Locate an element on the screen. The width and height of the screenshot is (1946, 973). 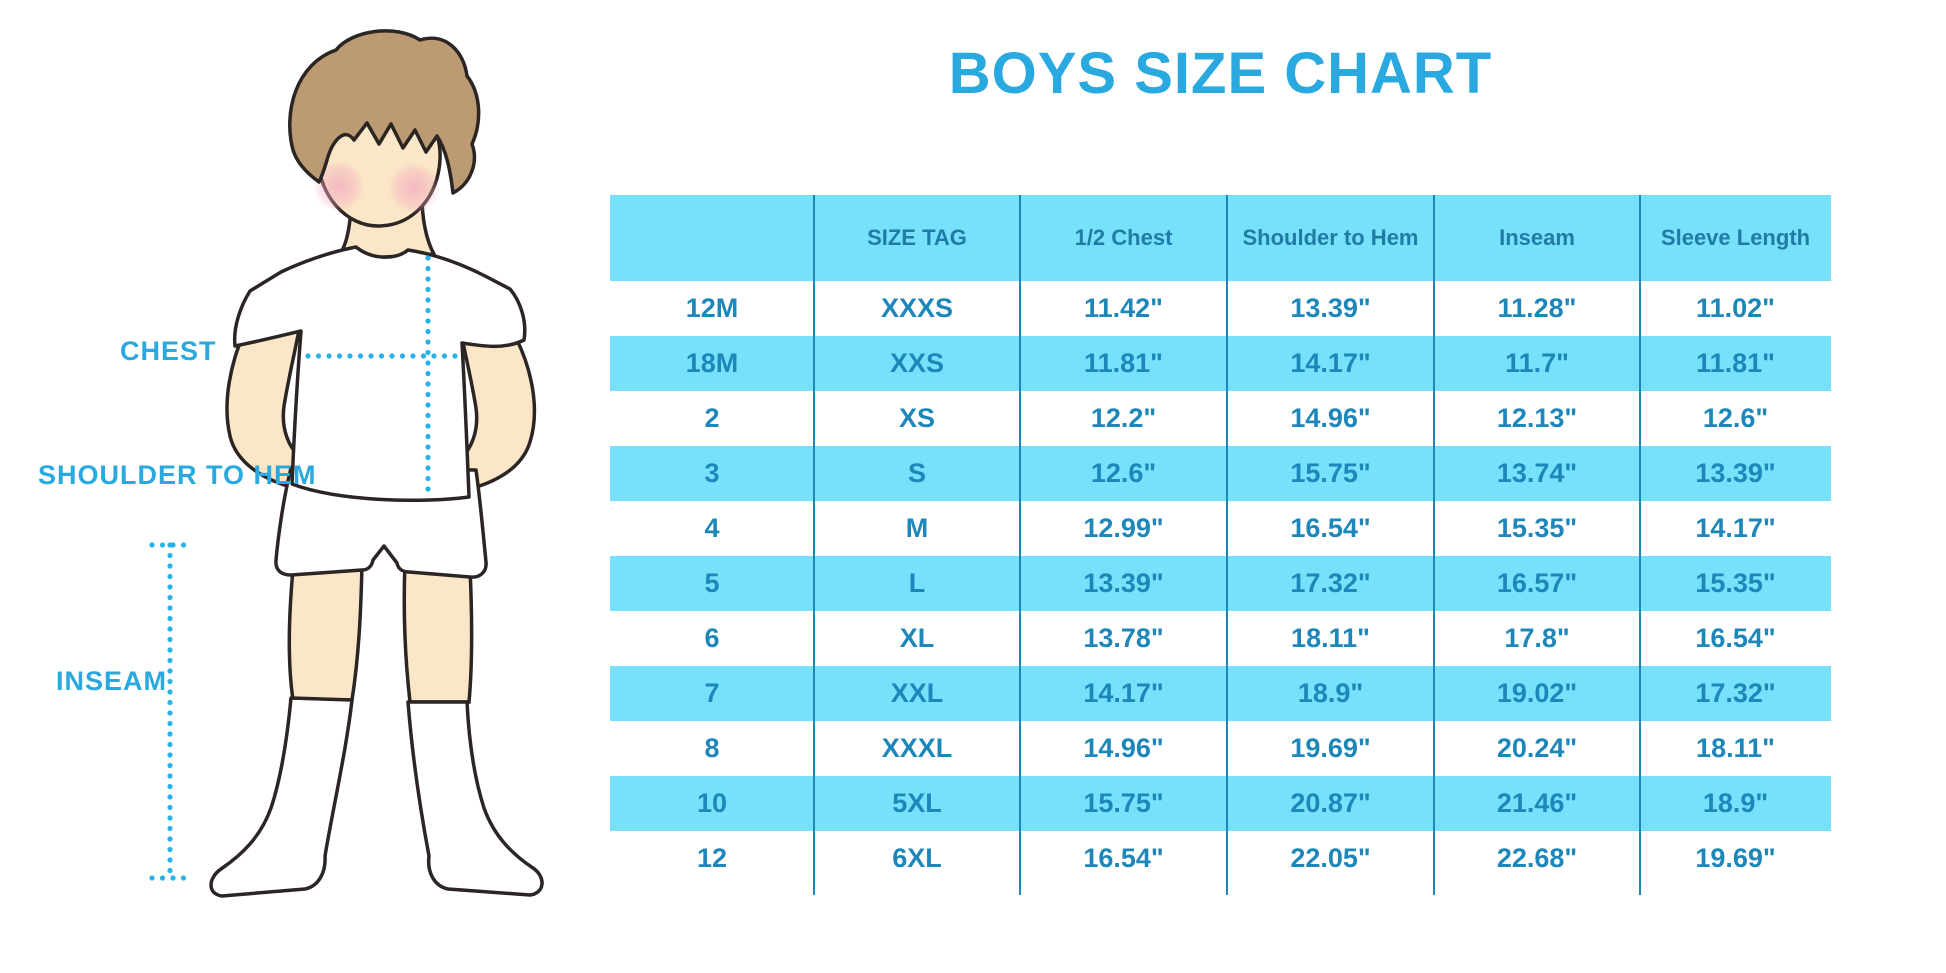
table-cell: XXL is located at coordinates (917, 693).